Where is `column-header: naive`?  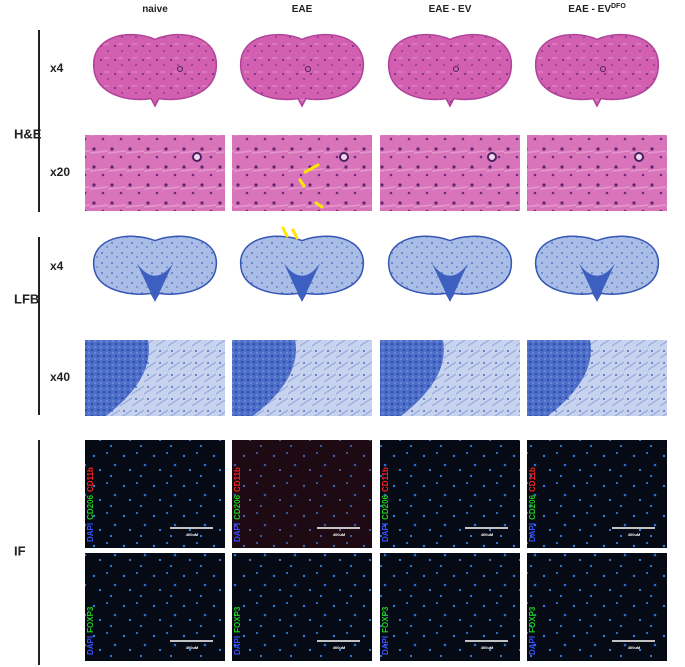 column-header: naive is located at coordinates (155, 9).